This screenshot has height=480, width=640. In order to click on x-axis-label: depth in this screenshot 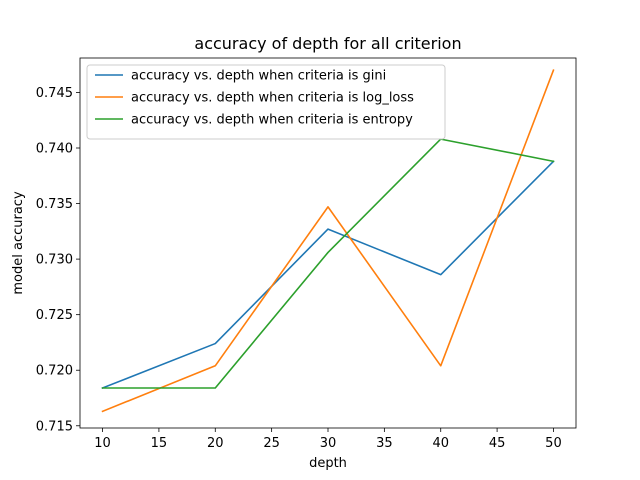, I will do `click(328, 463)`.